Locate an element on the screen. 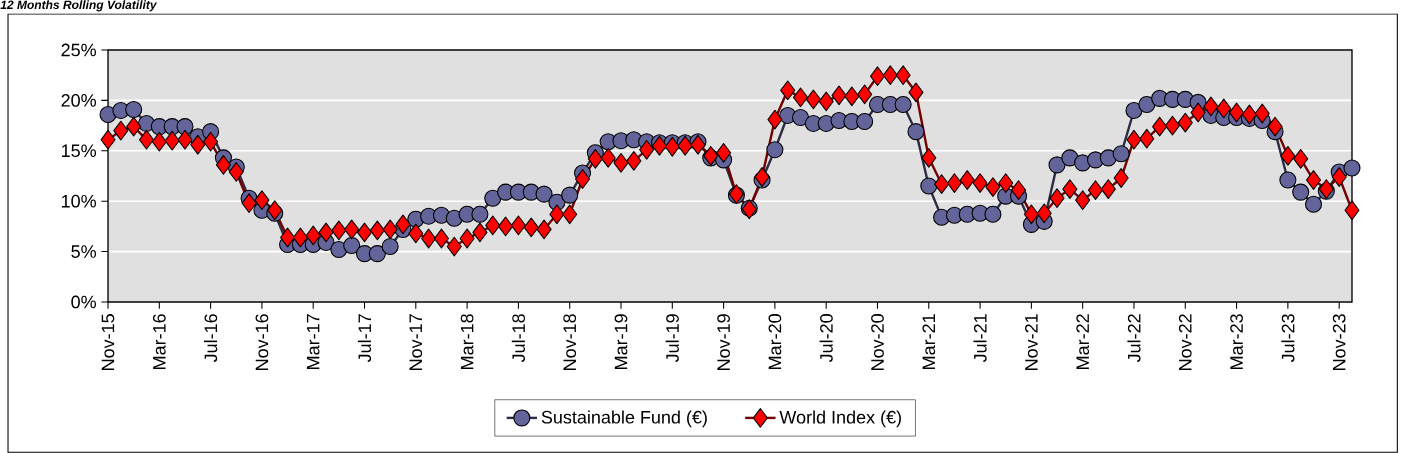  y-tick-label: 25% is located at coordinates (78, 50).